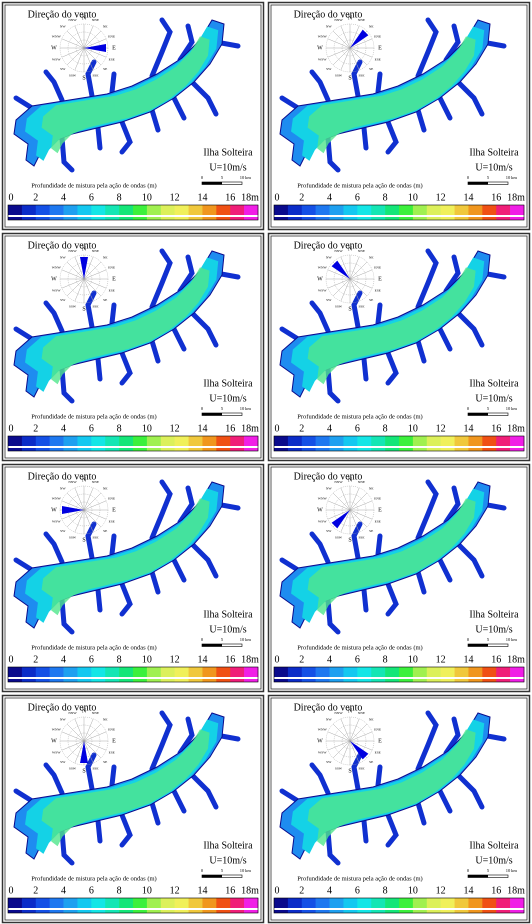 The image size is (532, 924). Describe the element at coordinates (95, 769) in the screenshot. I see `rose-label: SSE` at that location.